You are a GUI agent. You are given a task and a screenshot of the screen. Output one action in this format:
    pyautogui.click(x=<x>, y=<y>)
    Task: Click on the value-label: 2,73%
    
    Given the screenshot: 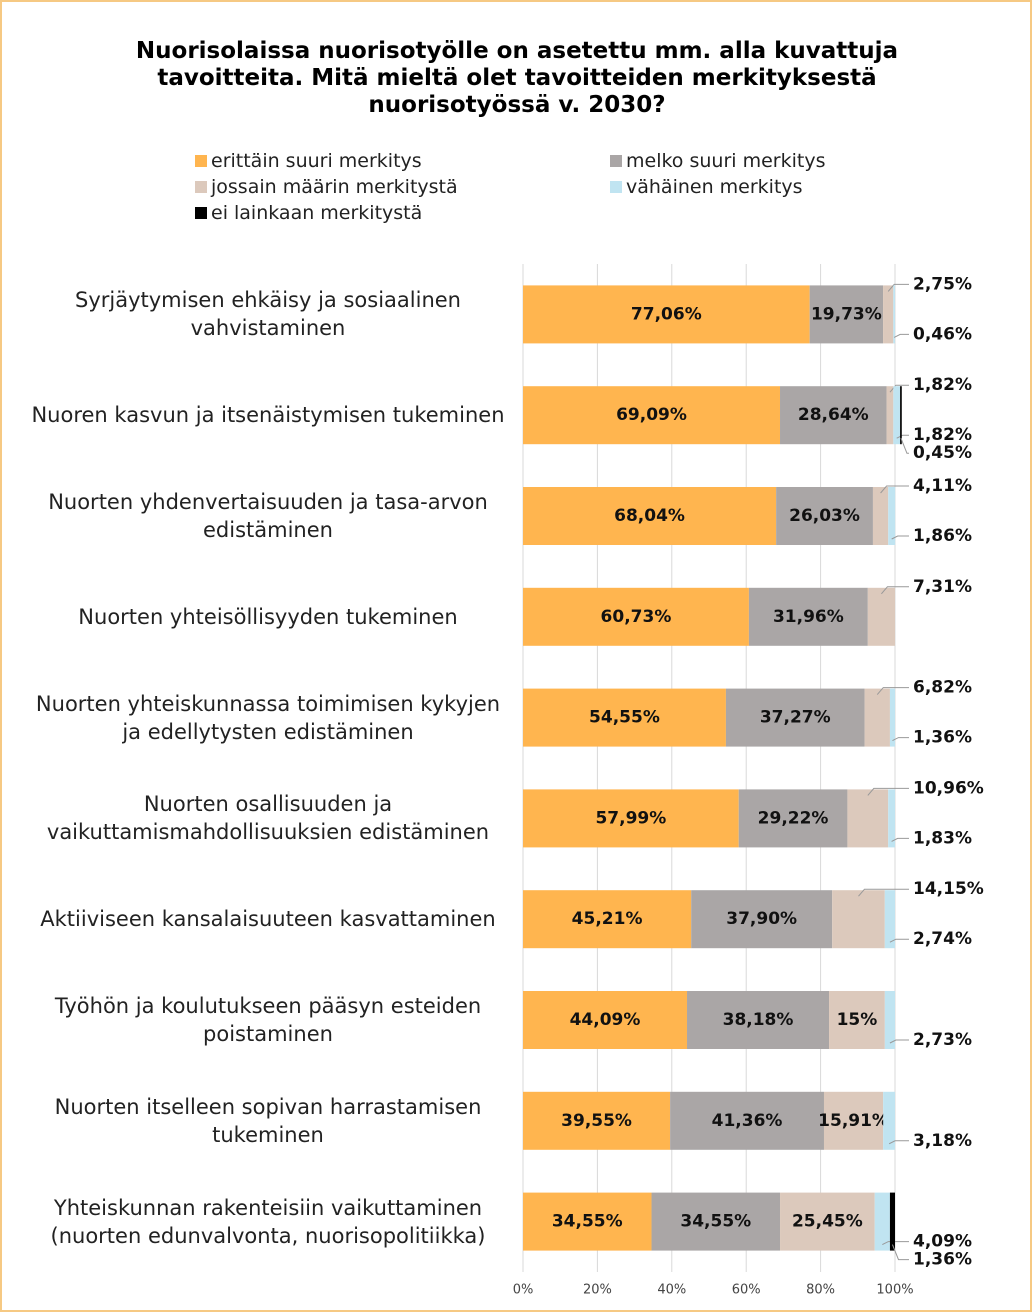 What is the action you would take?
    pyautogui.click(x=942, y=1040)
    